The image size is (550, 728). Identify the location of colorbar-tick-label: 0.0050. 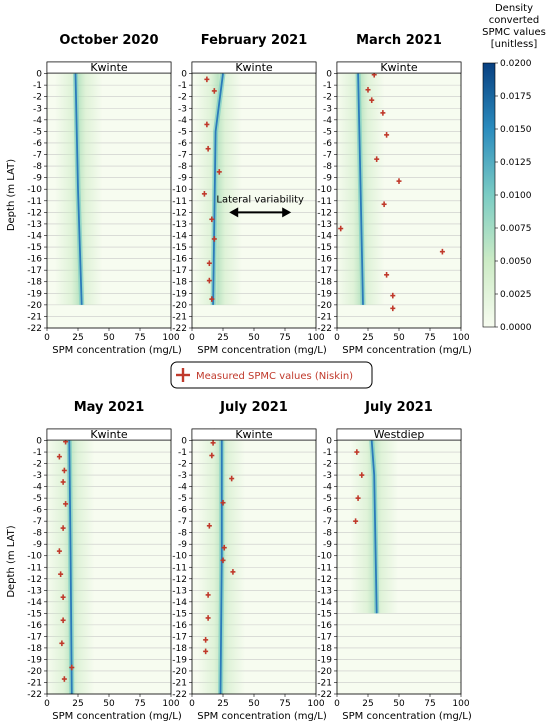
(516, 262).